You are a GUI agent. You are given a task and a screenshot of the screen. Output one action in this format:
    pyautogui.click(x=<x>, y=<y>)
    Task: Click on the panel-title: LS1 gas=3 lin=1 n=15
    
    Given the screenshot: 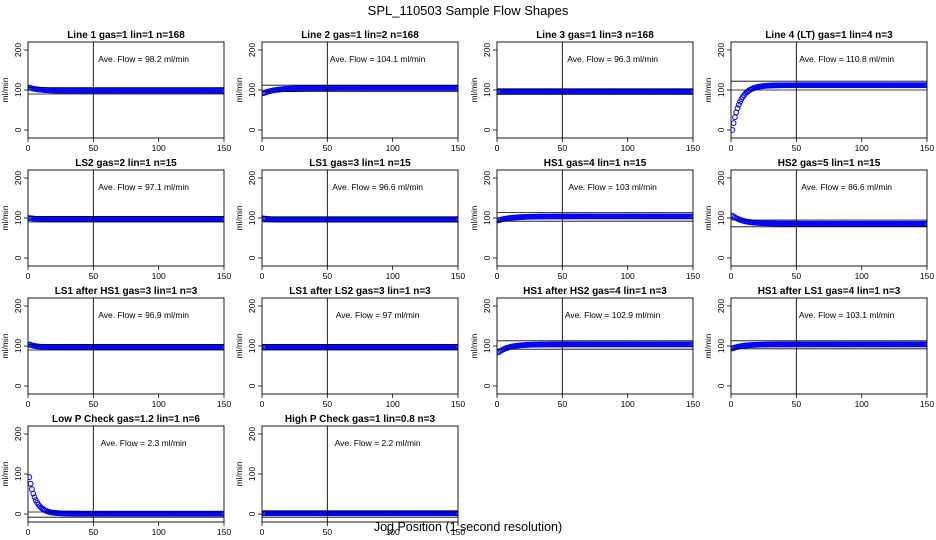 What is the action you would take?
    pyautogui.click(x=360, y=163)
    